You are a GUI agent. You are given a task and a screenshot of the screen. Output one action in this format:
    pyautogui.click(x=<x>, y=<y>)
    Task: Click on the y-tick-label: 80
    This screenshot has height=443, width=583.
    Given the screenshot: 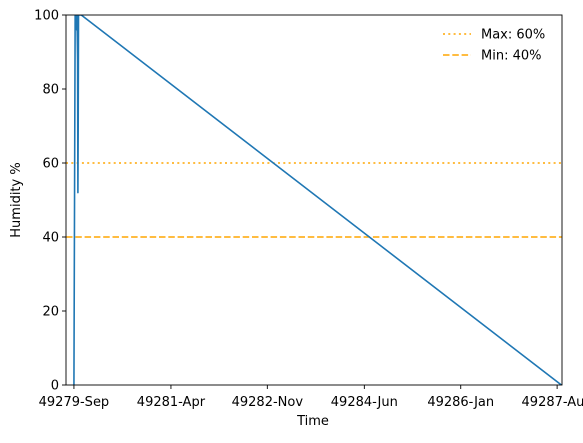 What is the action you would take?
    pyautogui.click(x=50, y=90)
    